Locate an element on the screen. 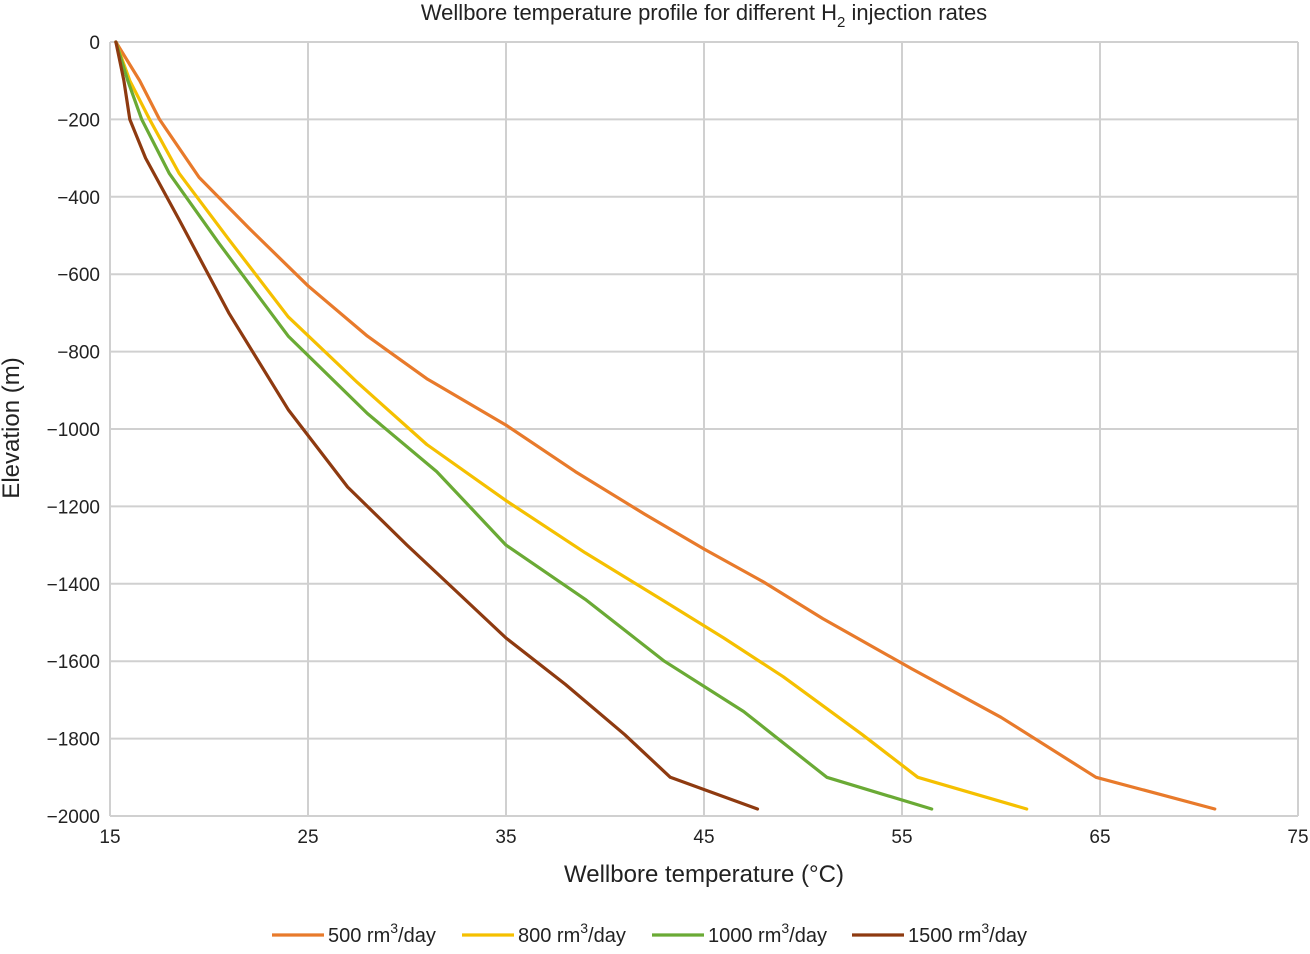  y-tick-label: −800 is located at coordinates (78, 353).